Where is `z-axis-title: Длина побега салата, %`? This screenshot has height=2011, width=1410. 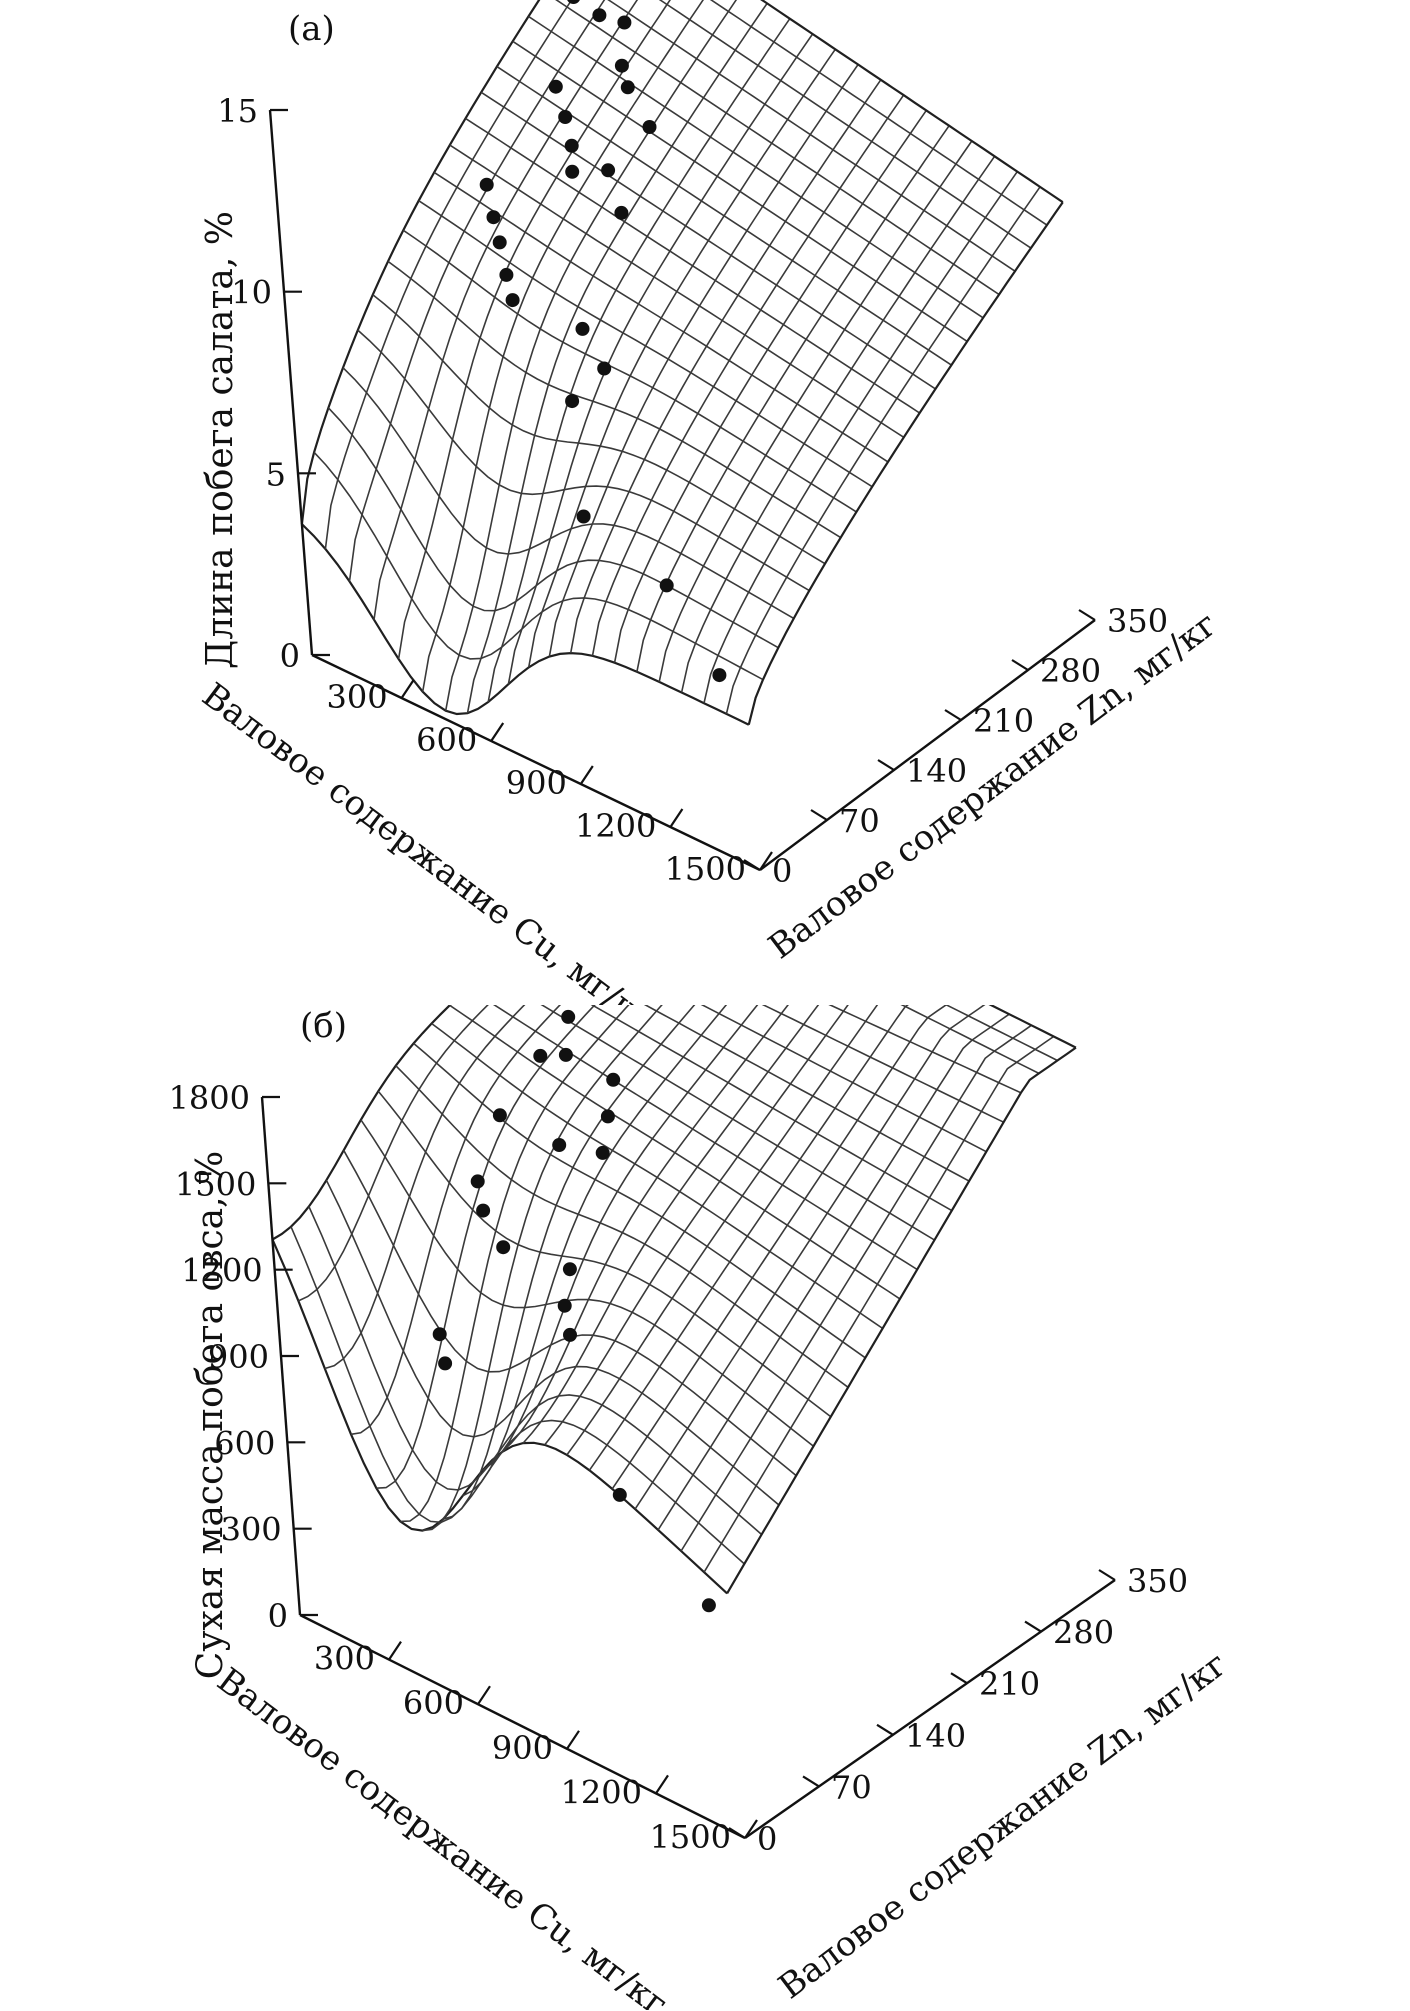
z-axis-title: Длина побега салата, % is located at coordinates (220, 440).